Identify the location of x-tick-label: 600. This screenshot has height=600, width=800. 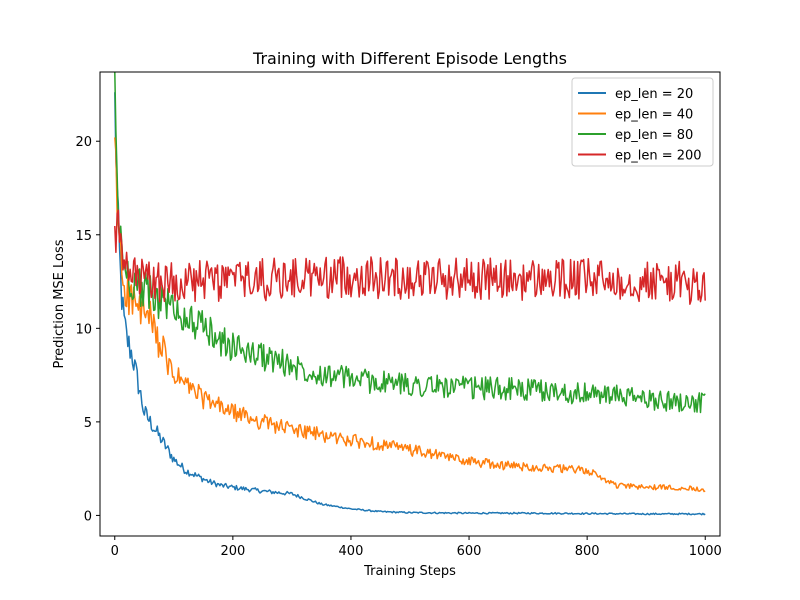
(469, 551).